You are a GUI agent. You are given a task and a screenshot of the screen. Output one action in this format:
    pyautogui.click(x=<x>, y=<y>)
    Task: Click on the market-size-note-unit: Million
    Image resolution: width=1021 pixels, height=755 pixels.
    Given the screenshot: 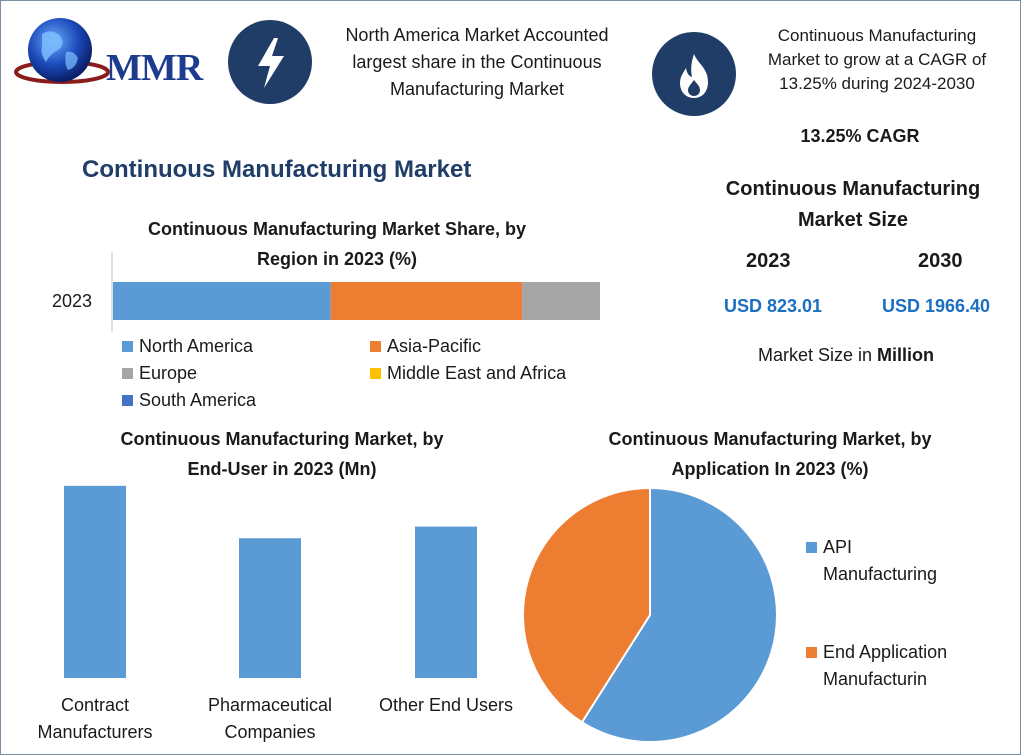 What is the action you would take?
    pyautogui.click(x=906, y=355)
    